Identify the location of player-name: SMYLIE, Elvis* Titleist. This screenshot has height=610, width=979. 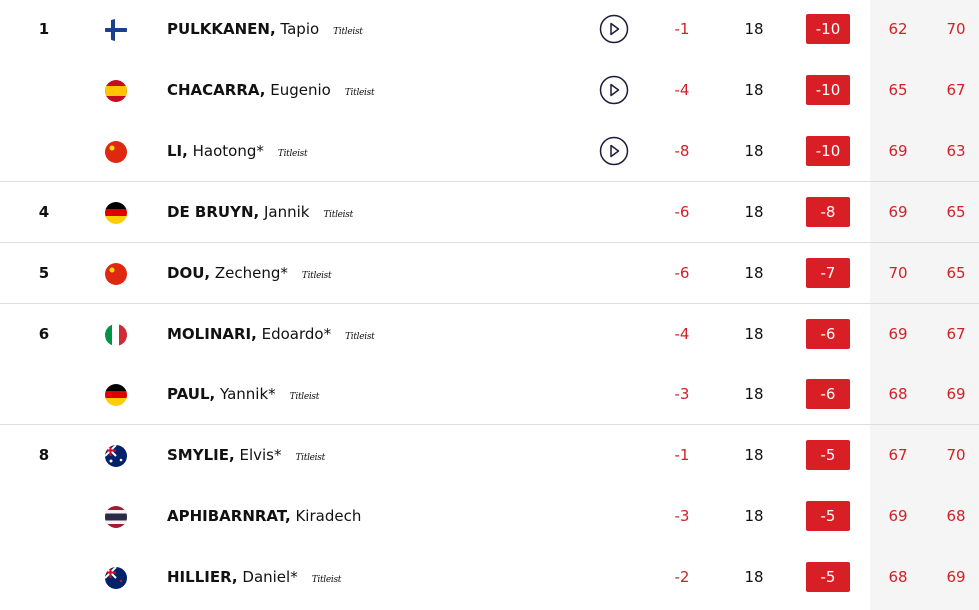
(246, 455).